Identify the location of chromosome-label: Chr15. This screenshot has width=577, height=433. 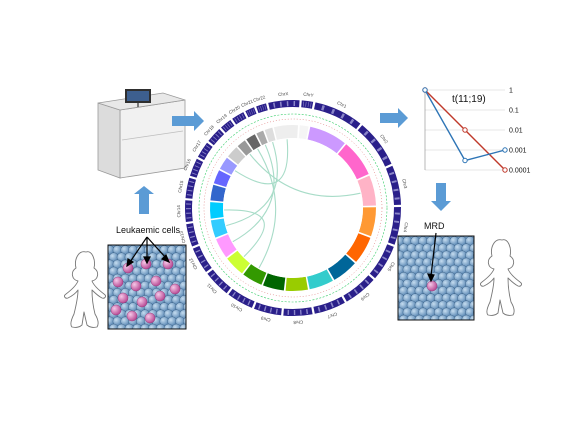
(180, 186).